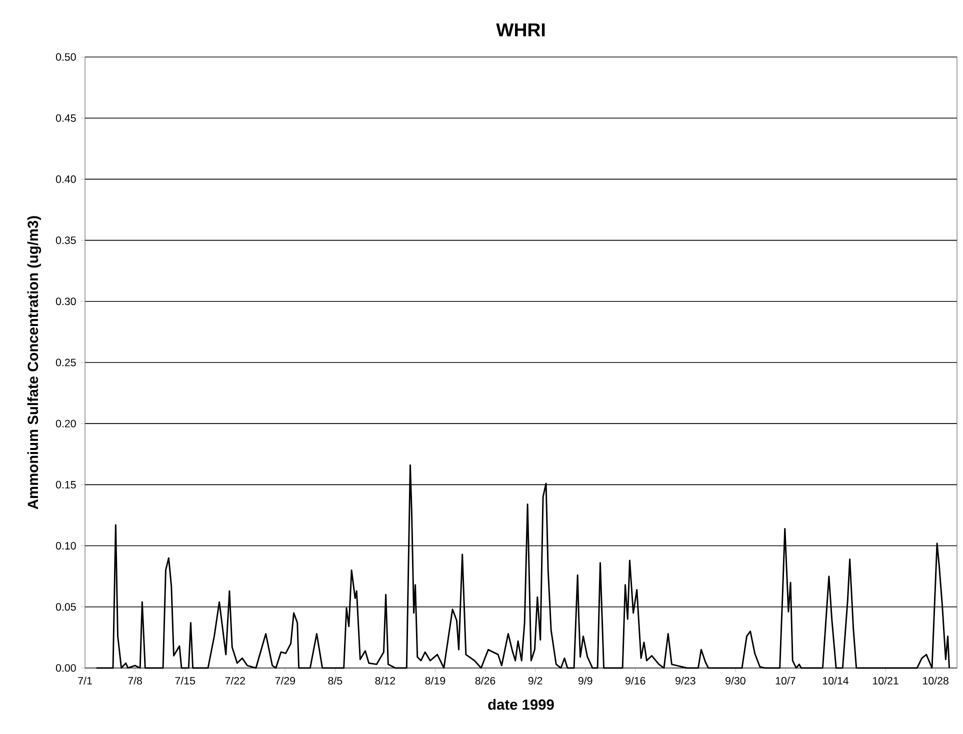 The image size is (963, 734). I want to click on x-tick-label: 8/12, so click(385, 680).